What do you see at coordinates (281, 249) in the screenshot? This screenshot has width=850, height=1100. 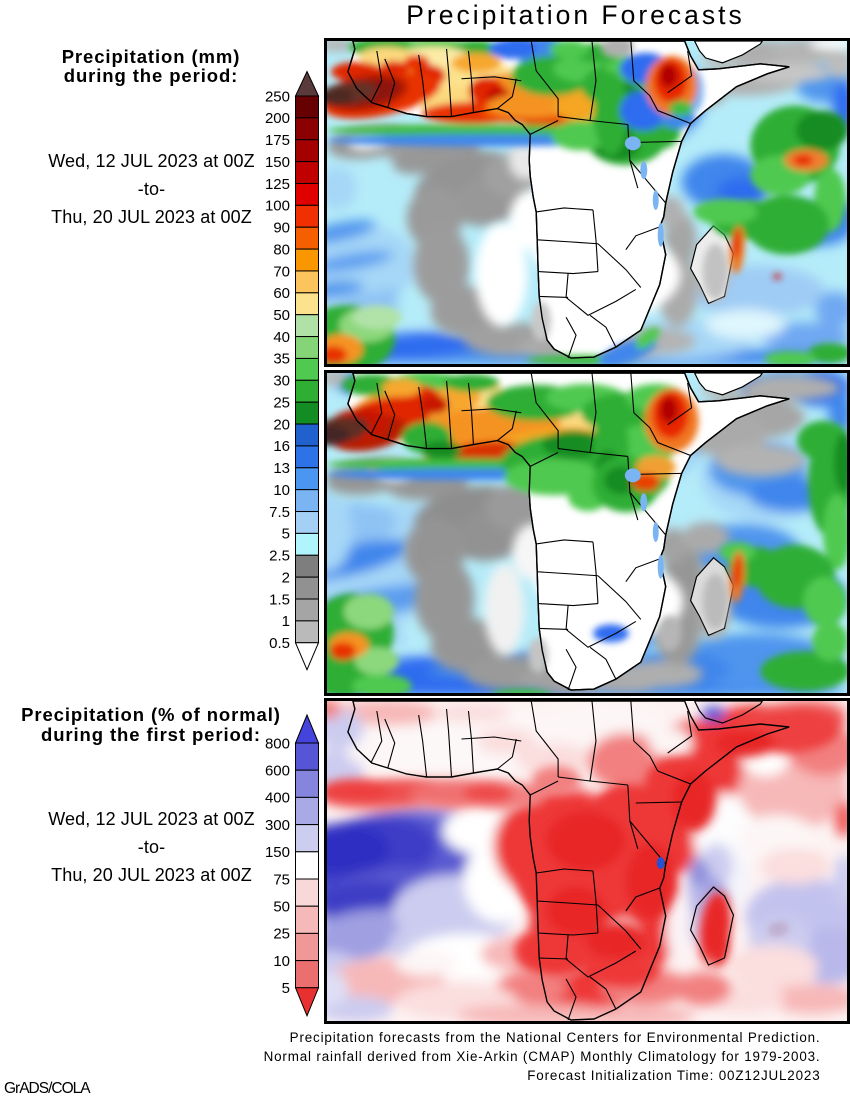 I see `svg-text: 80` at bounding box center [281, 249].